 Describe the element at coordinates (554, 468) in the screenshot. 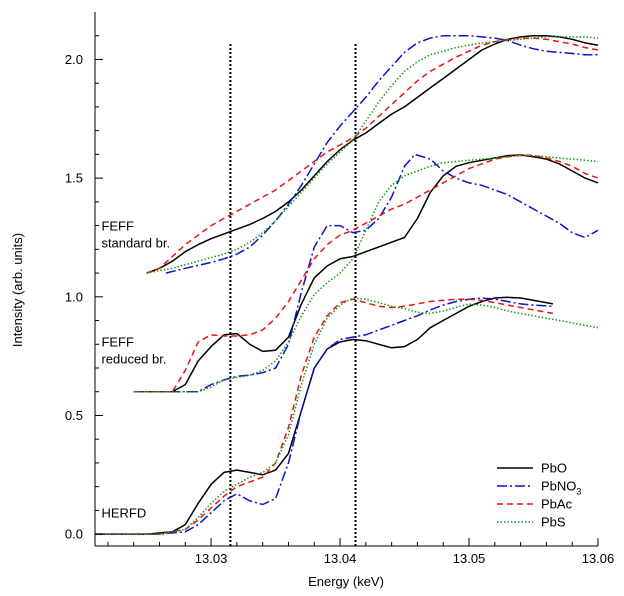

I see `legend-label-pbo: PbO` at that location.